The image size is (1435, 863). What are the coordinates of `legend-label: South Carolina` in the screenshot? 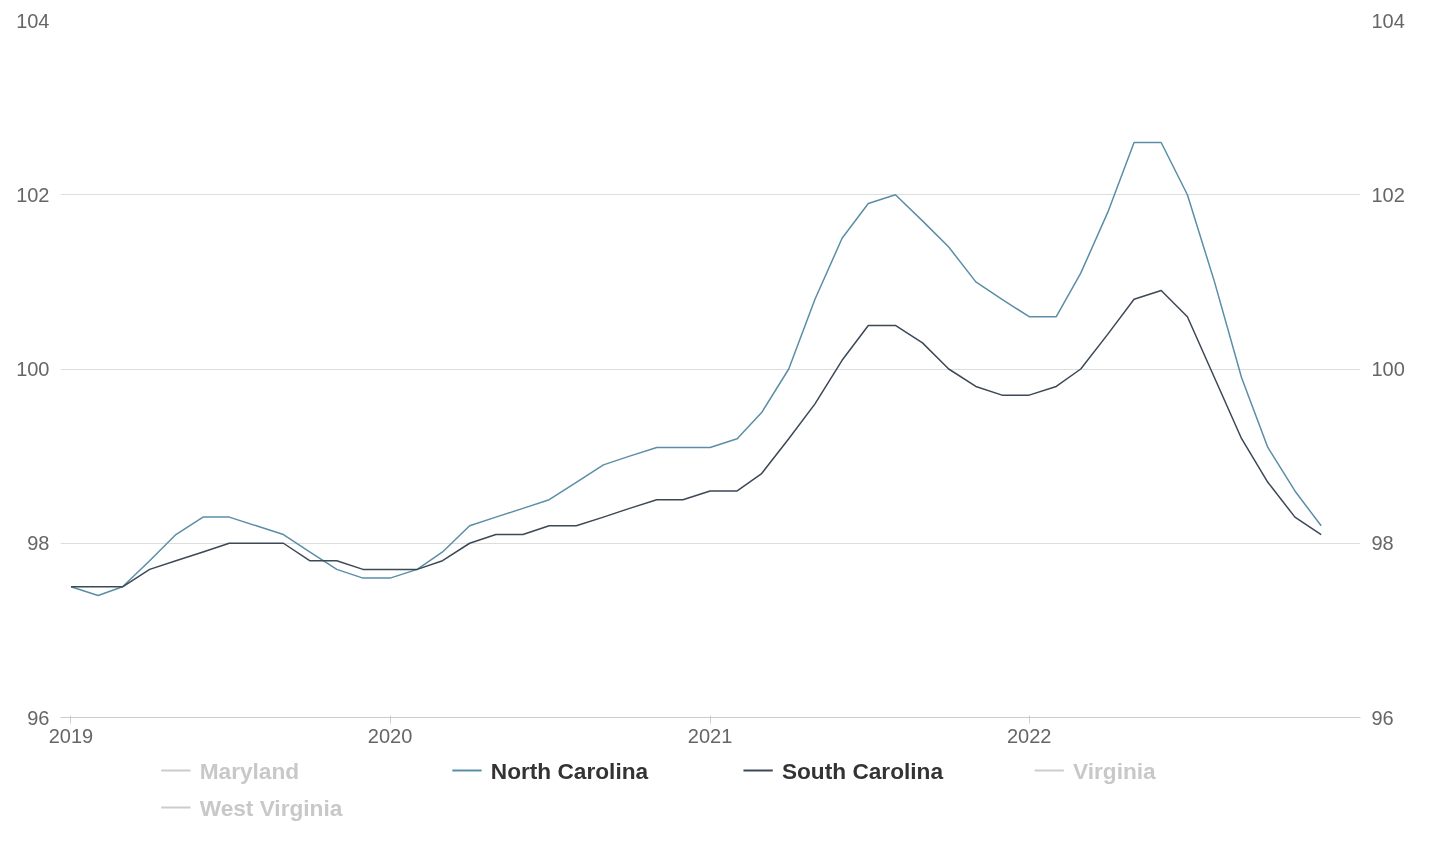 It's located at (862, 770).